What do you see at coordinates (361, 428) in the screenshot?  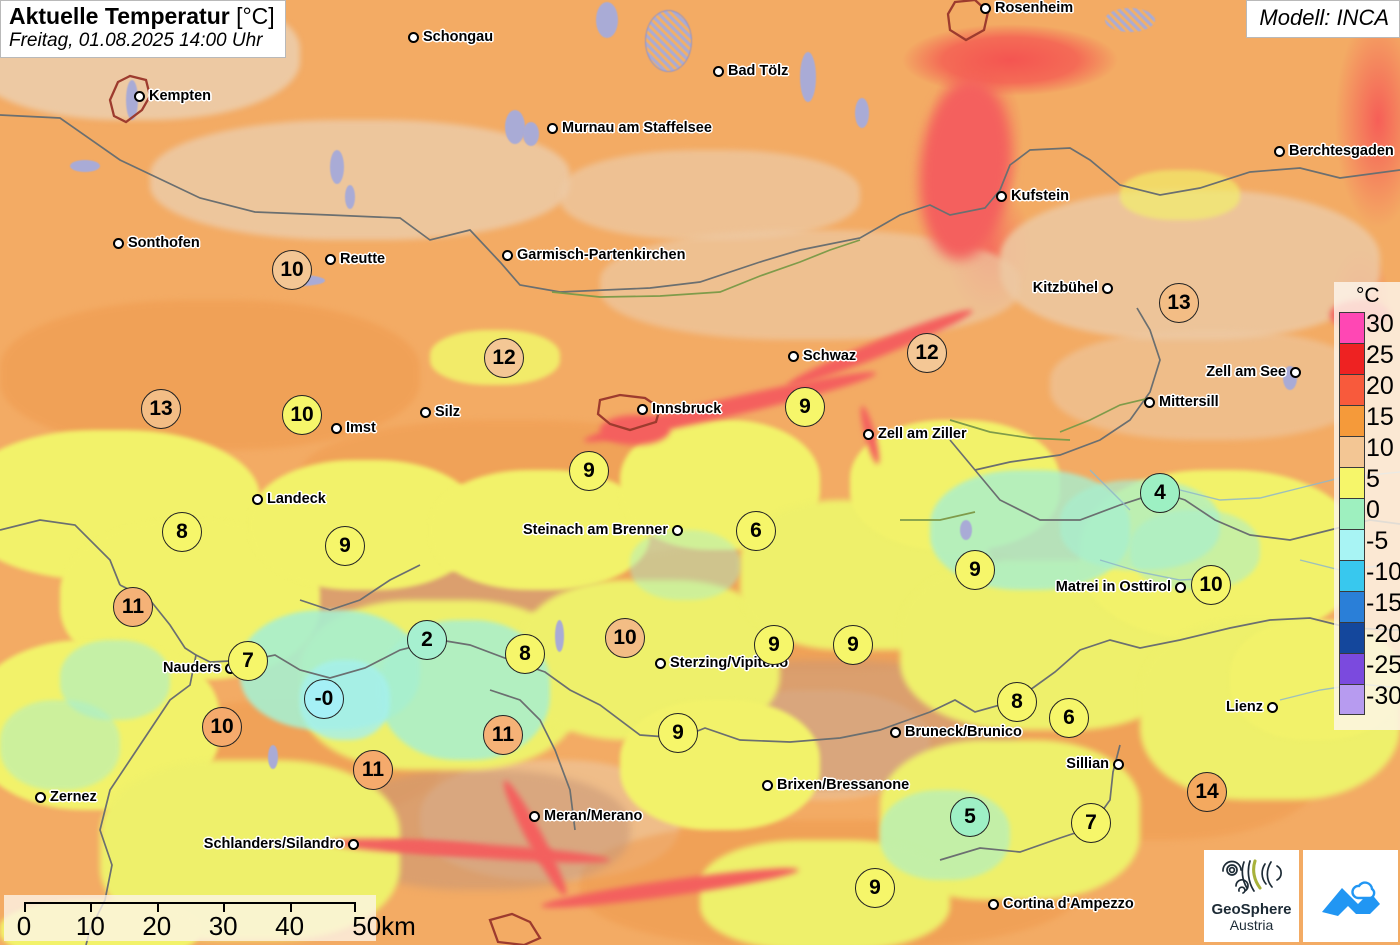 I see `city-name: Imst` at bounding box center [361, 428].